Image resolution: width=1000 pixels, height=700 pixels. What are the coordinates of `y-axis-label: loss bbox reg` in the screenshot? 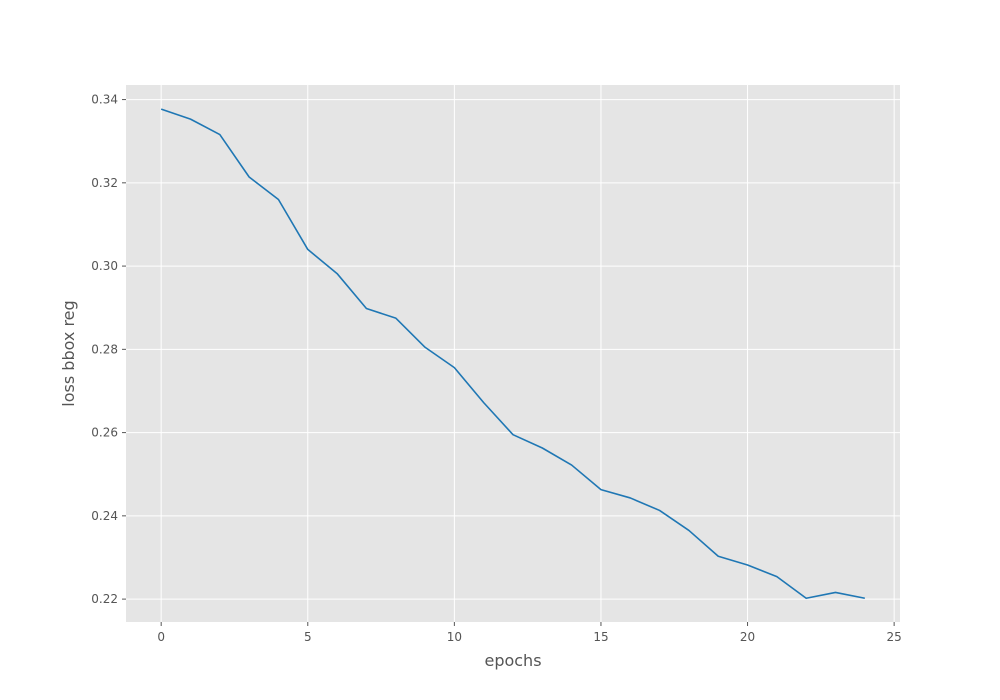 It's located at (68, 353).